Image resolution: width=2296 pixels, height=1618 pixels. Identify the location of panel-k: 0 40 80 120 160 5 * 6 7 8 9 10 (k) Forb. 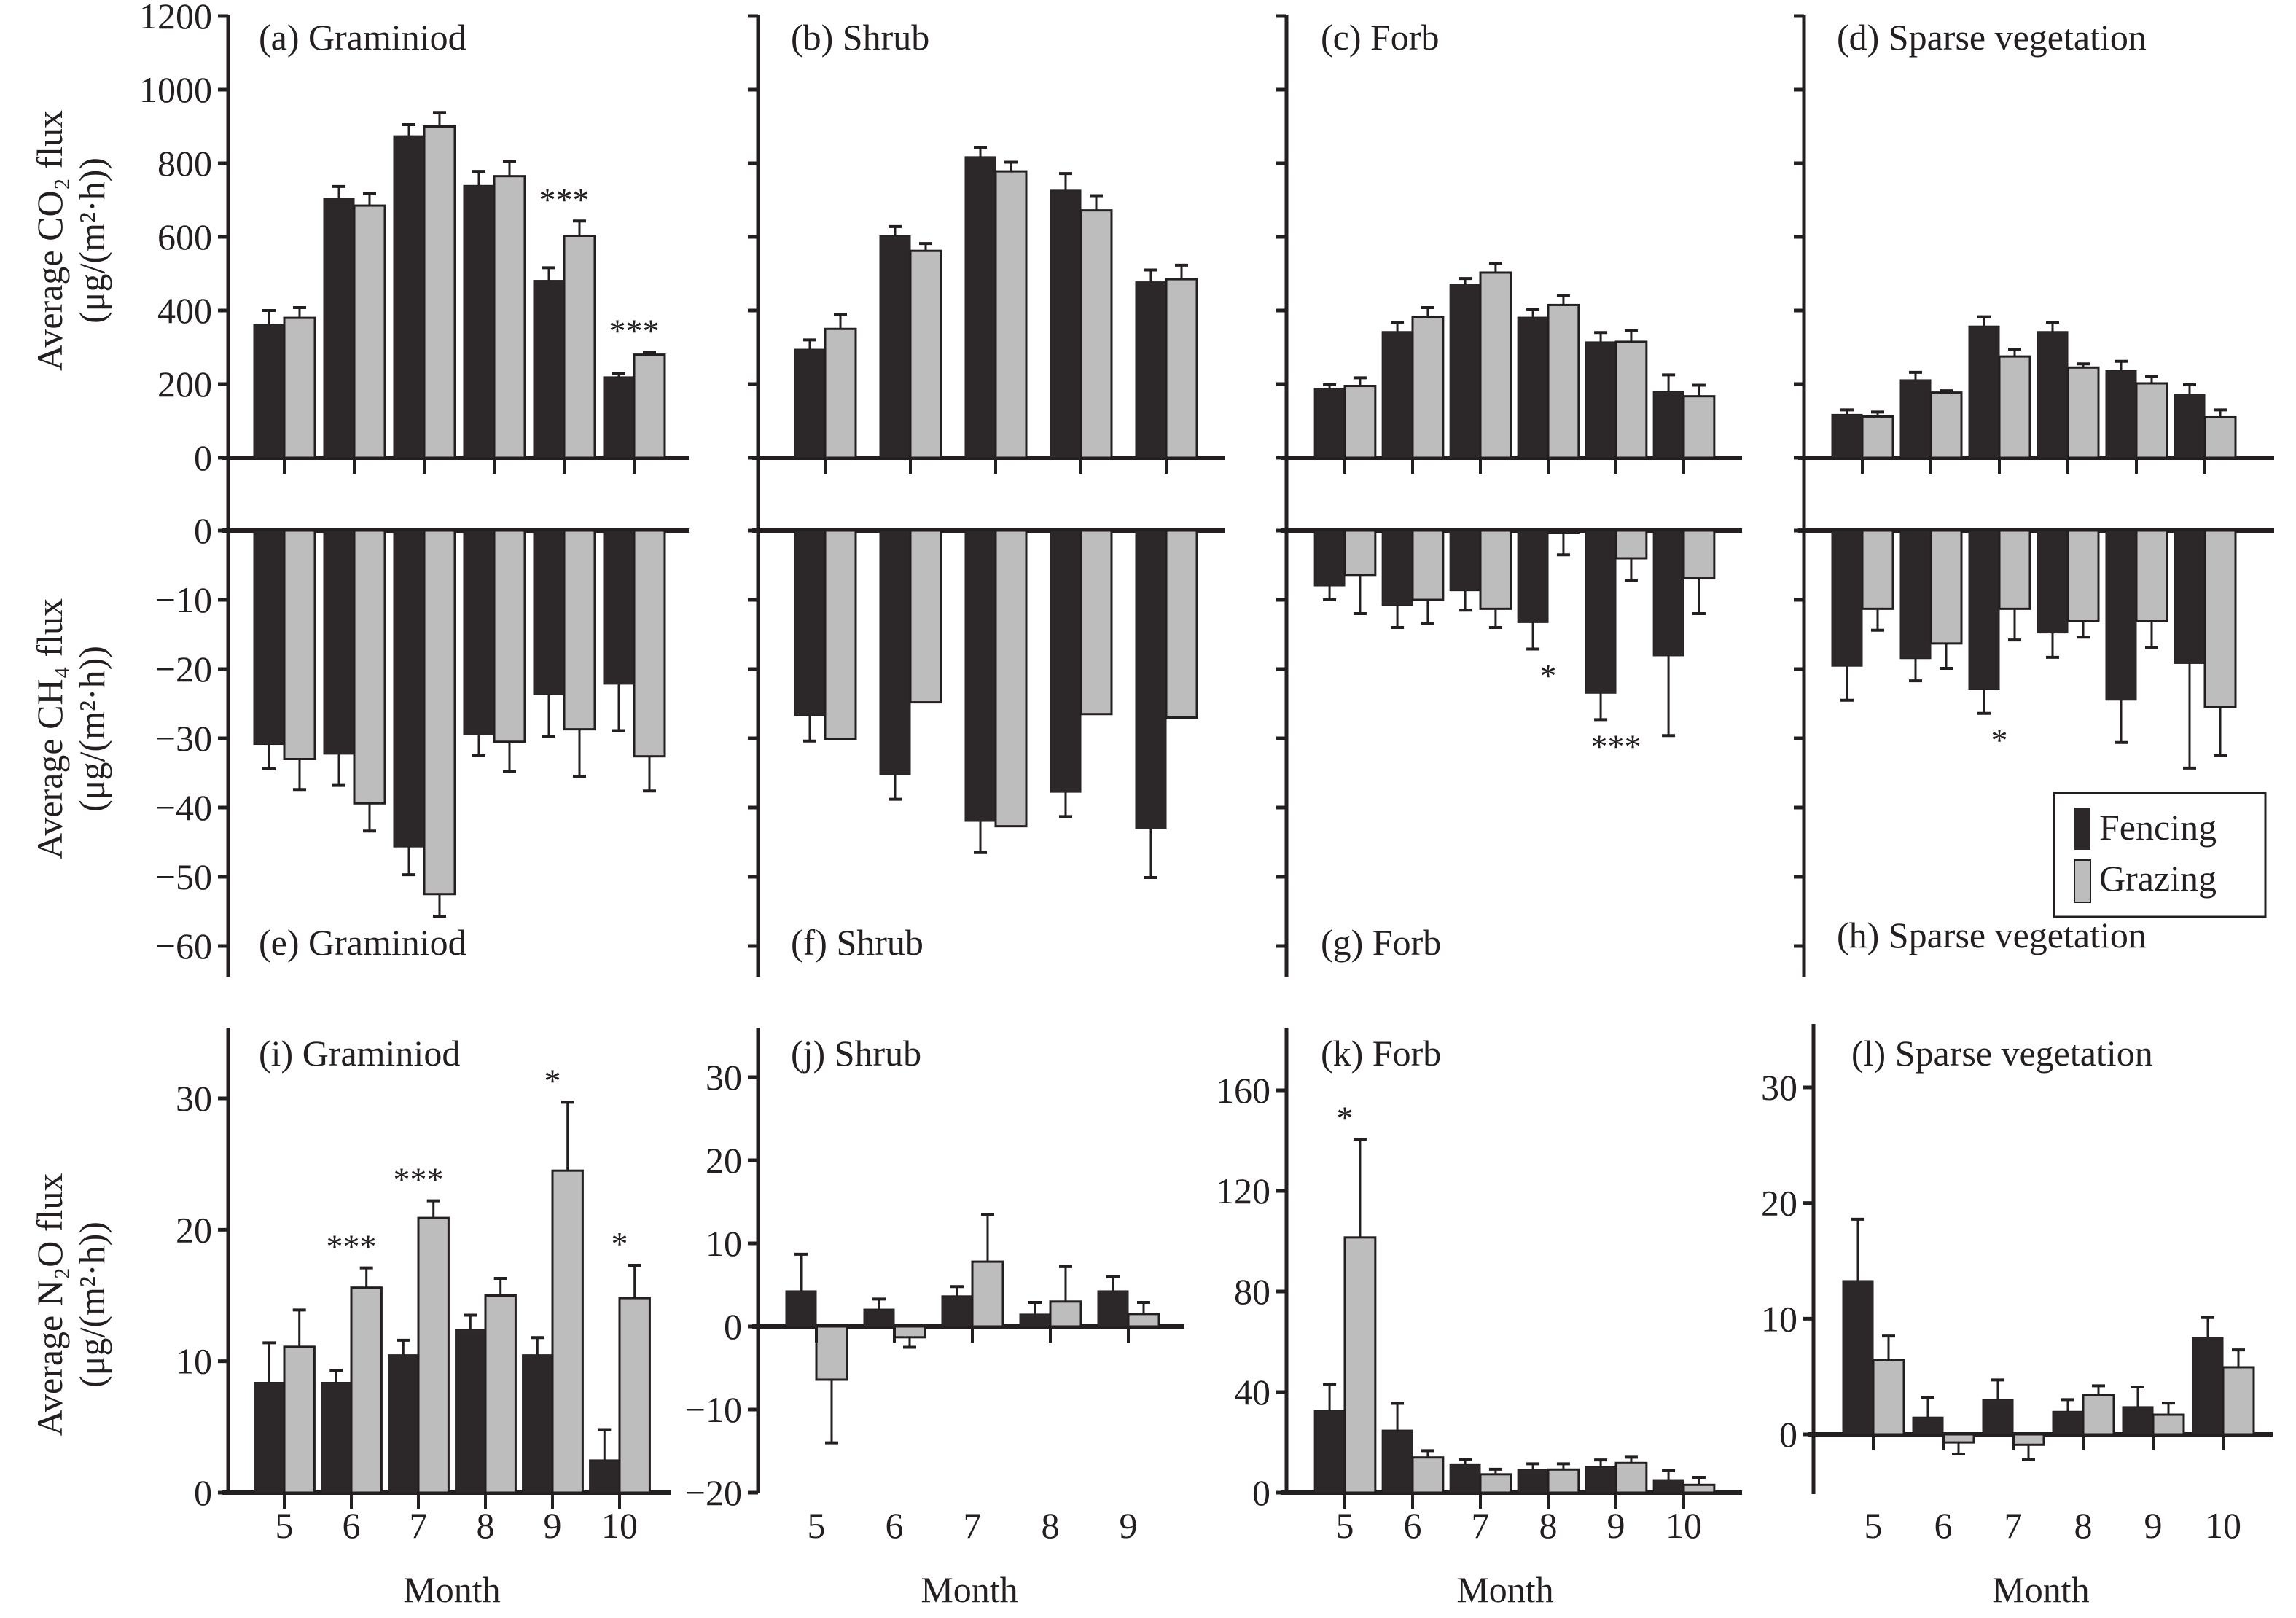
(1479, 1287).